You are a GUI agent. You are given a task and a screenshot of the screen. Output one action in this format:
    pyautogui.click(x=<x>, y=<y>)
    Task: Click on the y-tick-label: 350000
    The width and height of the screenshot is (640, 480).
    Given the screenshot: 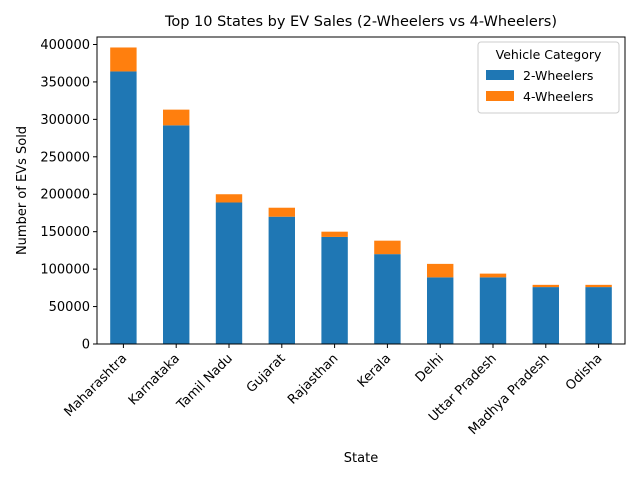 What is the action you would take?
    pyautogui.click(x=65, y=82)
    